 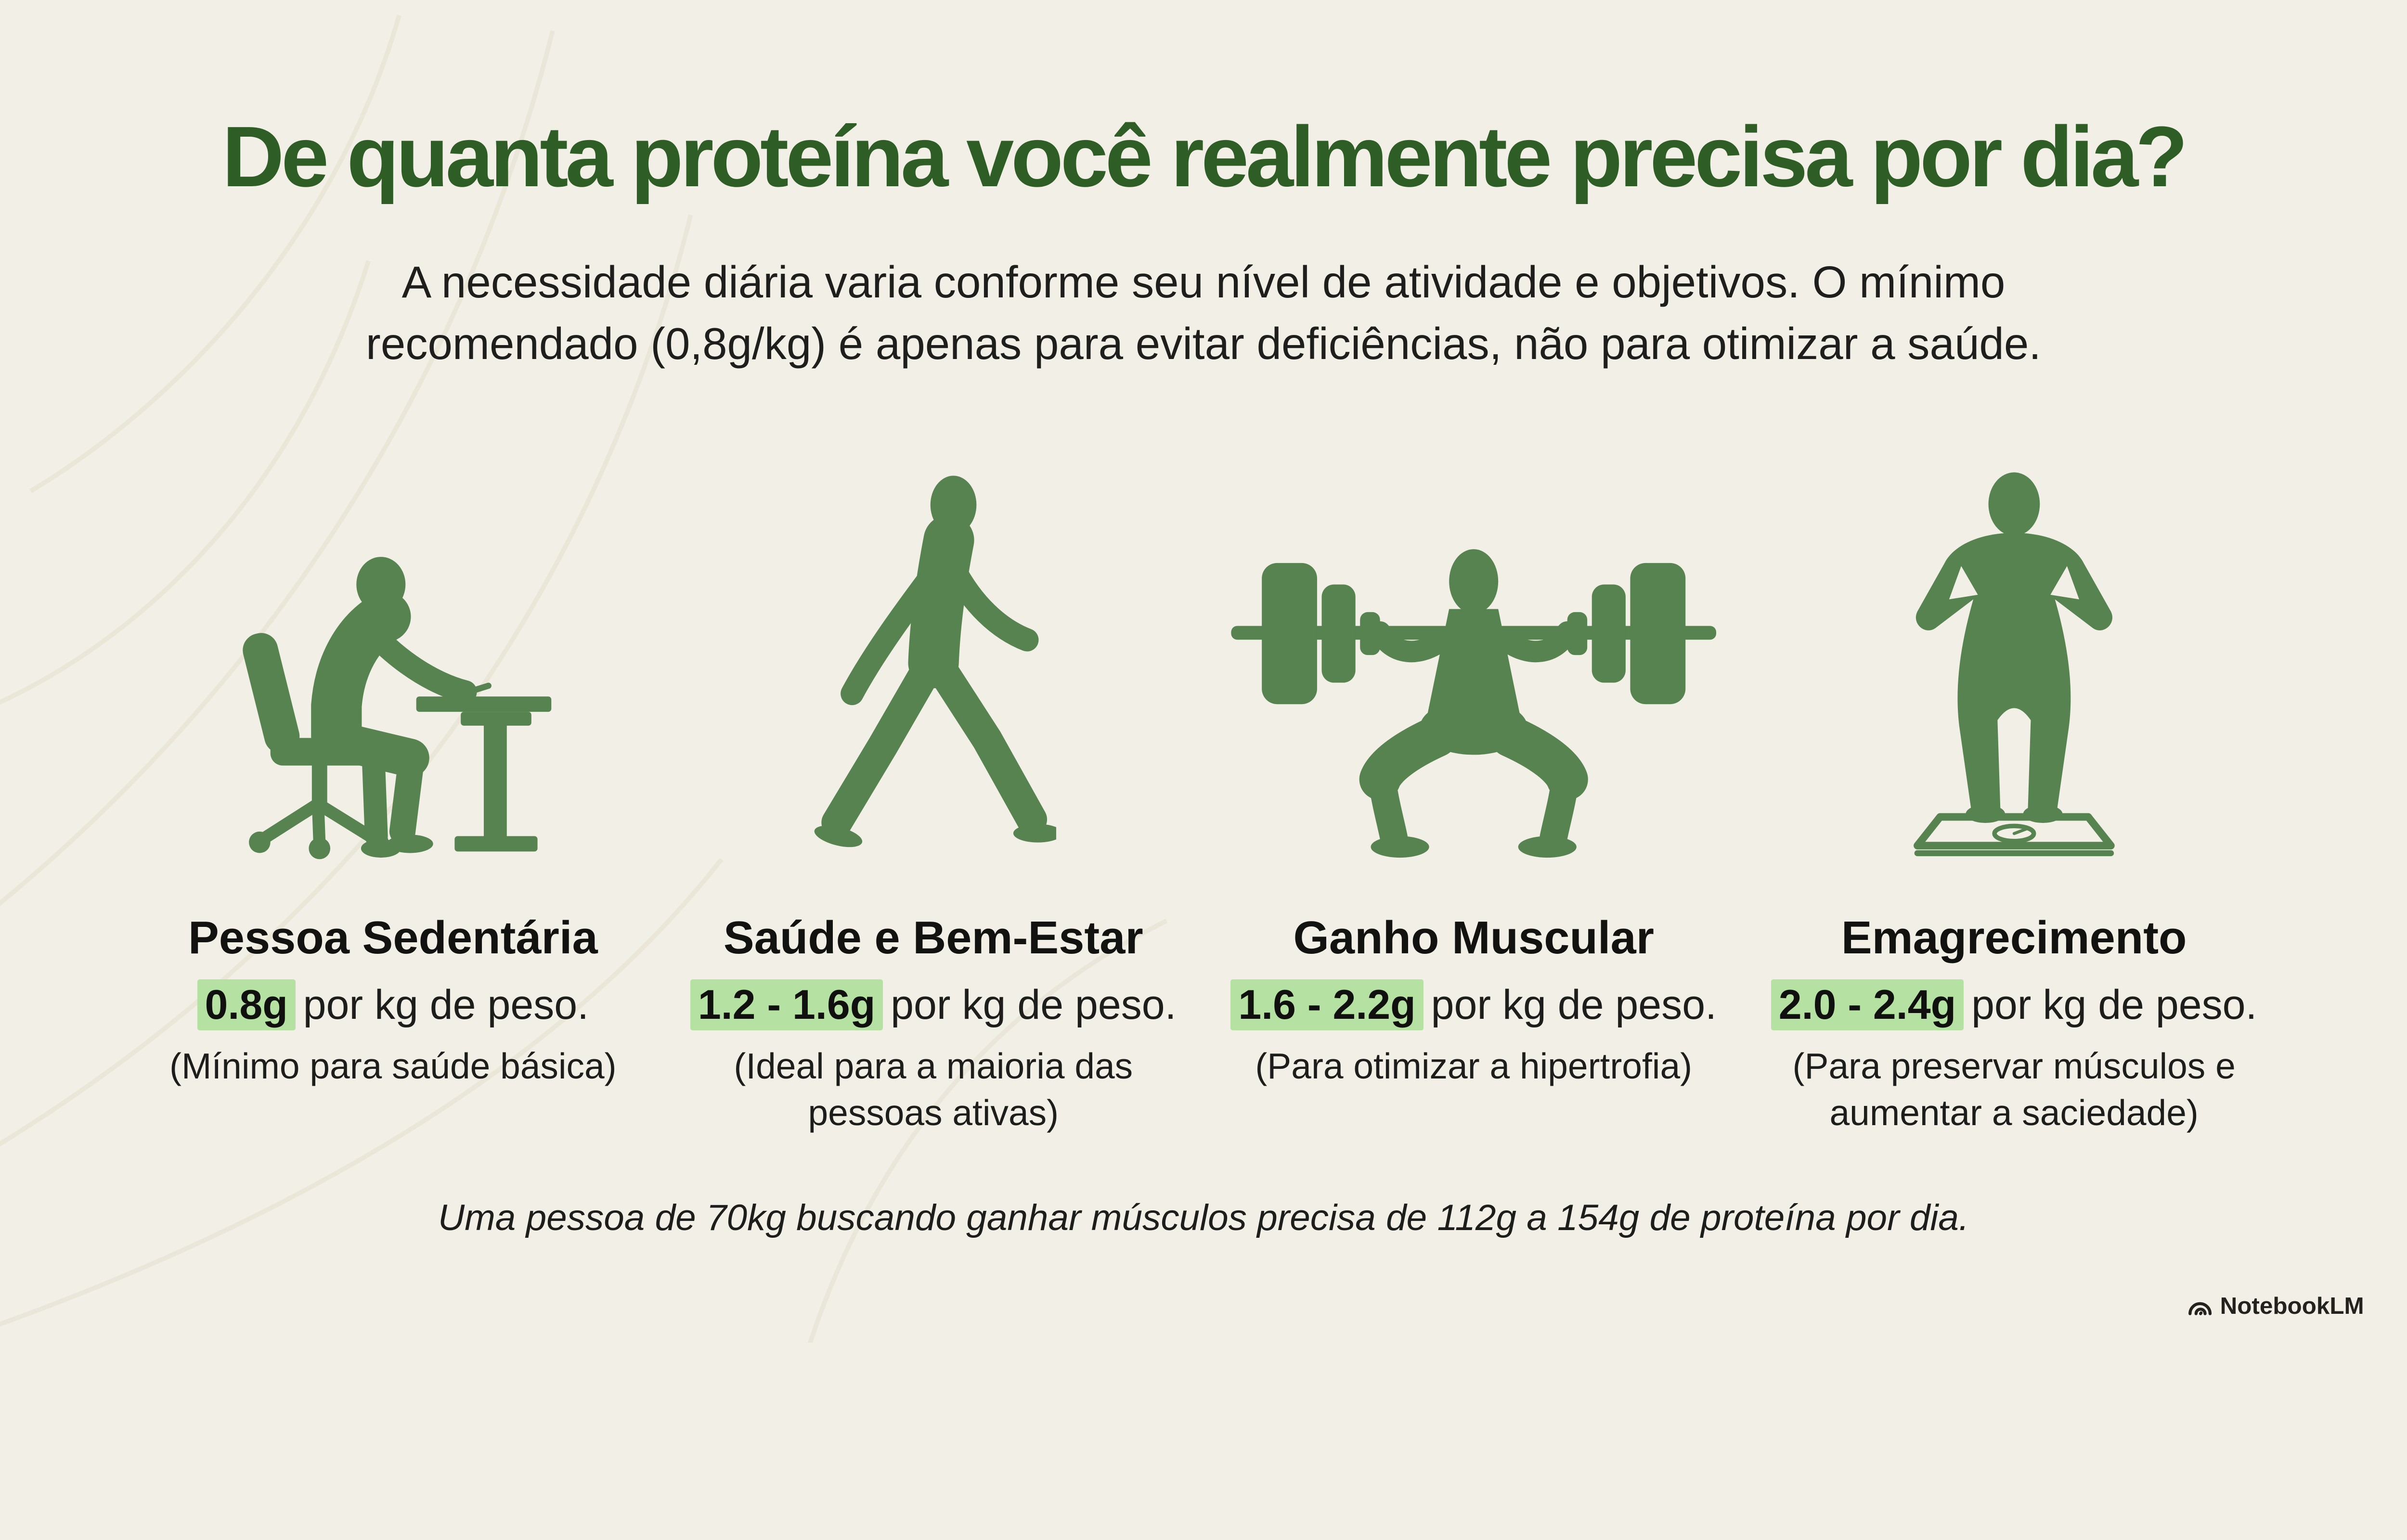 I want to click on protein-value-highlight: 2.0 - 2.4g, so click(x=1868, y=1004).